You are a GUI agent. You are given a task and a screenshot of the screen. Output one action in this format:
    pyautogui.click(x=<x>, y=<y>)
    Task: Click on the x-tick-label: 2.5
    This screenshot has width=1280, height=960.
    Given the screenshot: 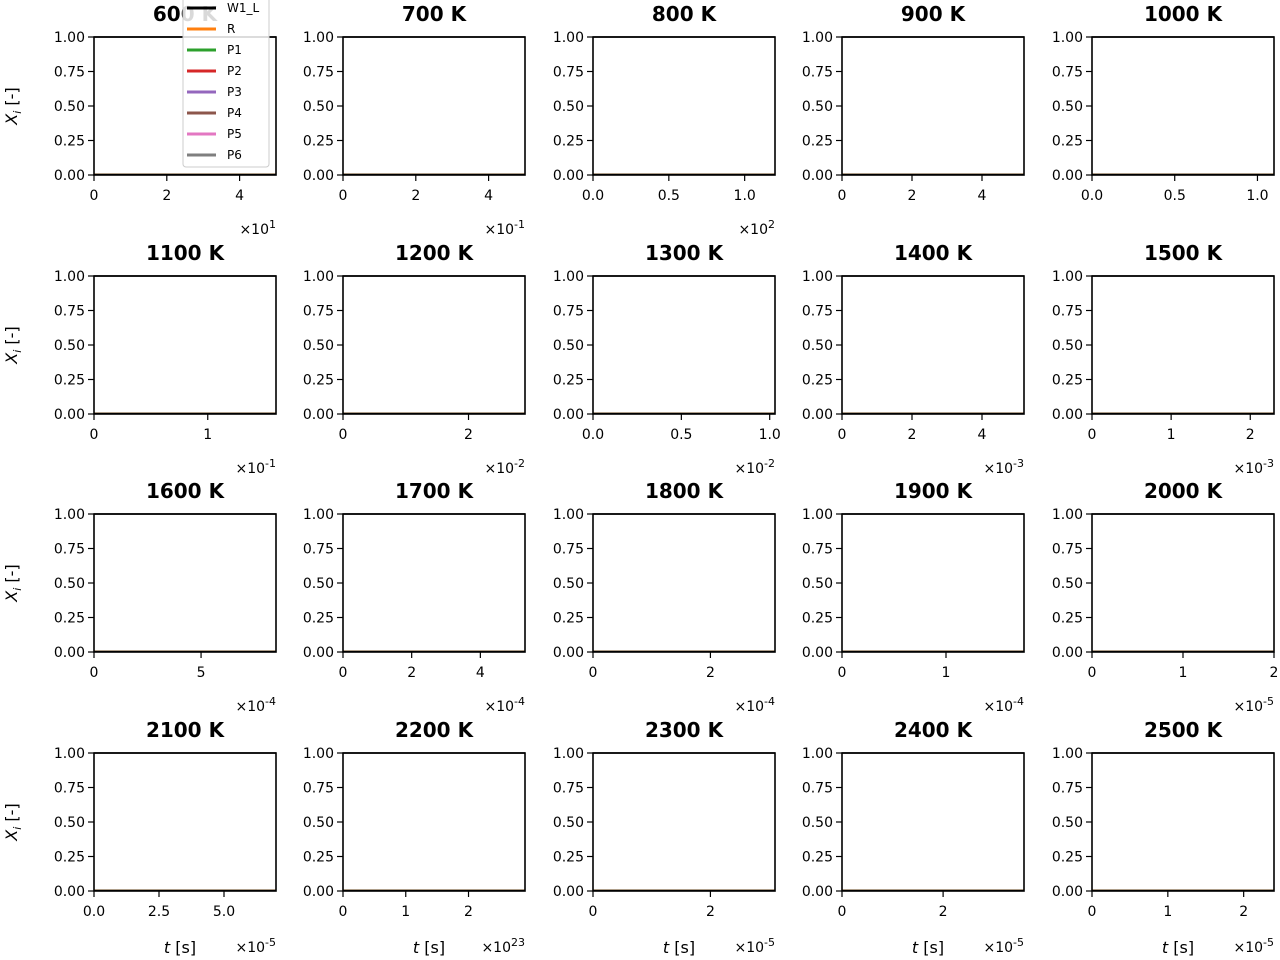 What is the action you would take?
    pyautogui.click(x=159, y=912)
    